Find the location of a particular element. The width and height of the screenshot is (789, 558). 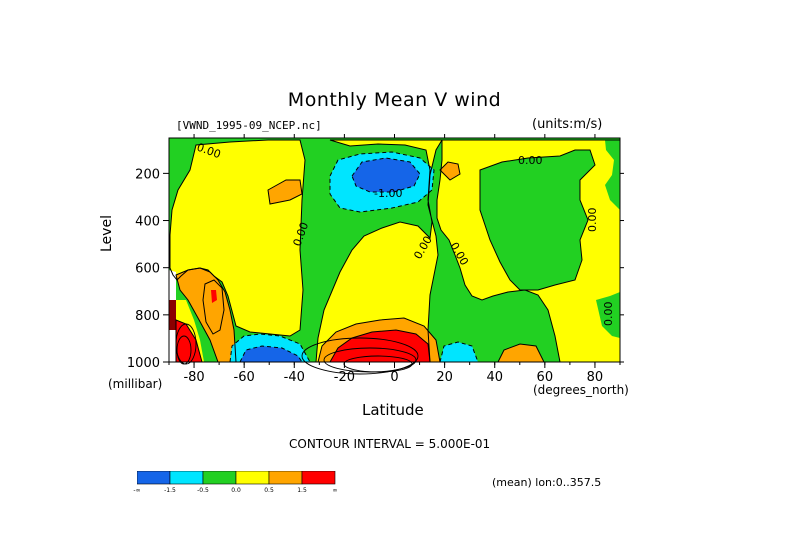

region-red-blob-sh is located at coordinates (214, 296).